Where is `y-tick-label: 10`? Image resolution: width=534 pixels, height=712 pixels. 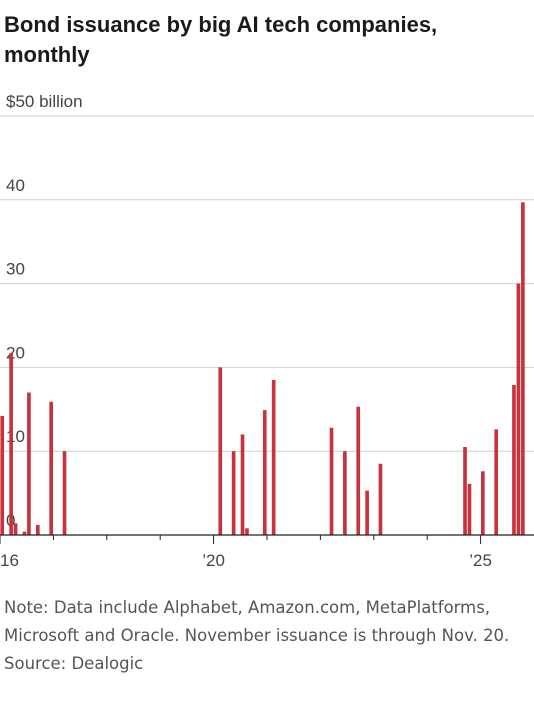
y-tick-label: 10 is located at coordinates (15, 436).